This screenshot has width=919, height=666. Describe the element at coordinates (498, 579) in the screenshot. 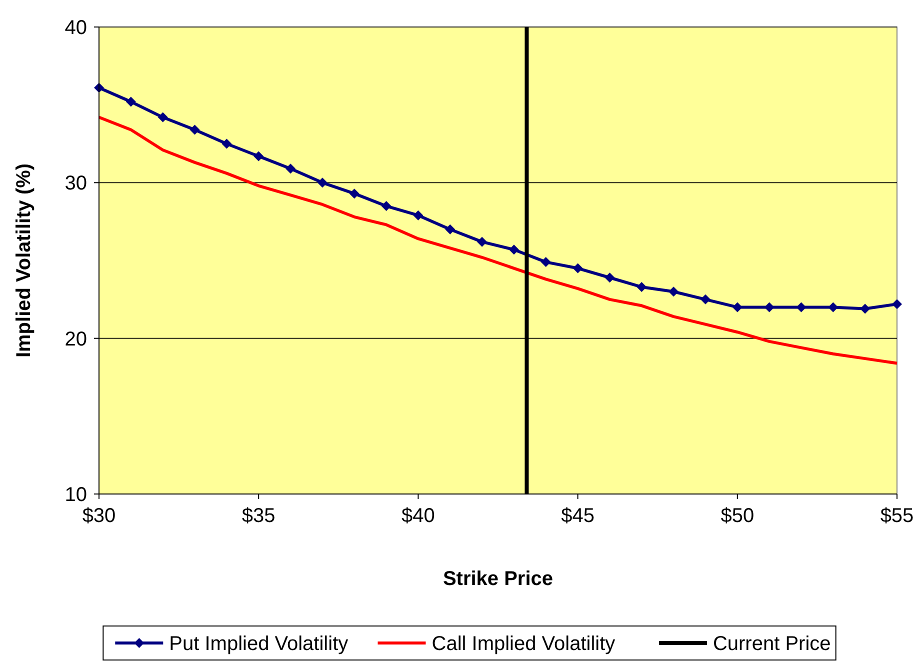

I see `x-axis-title: Strike Price` at that location.